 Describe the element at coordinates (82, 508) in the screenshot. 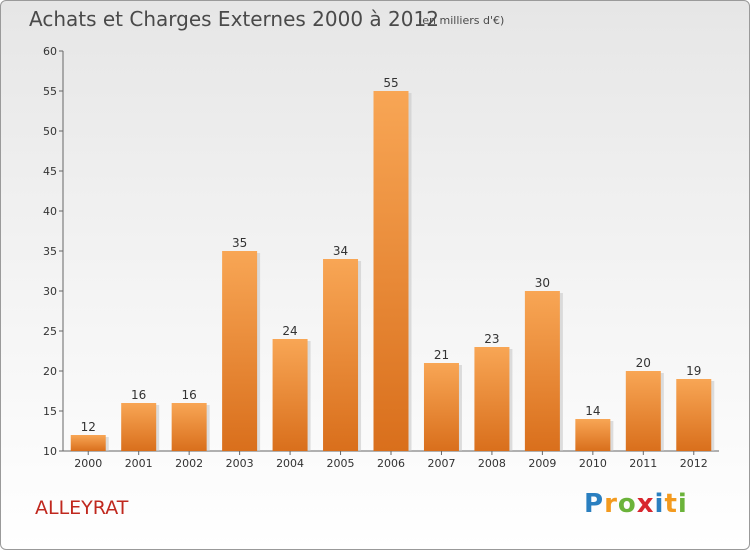

I see `commune-name: ALLEYRAT` at that location.